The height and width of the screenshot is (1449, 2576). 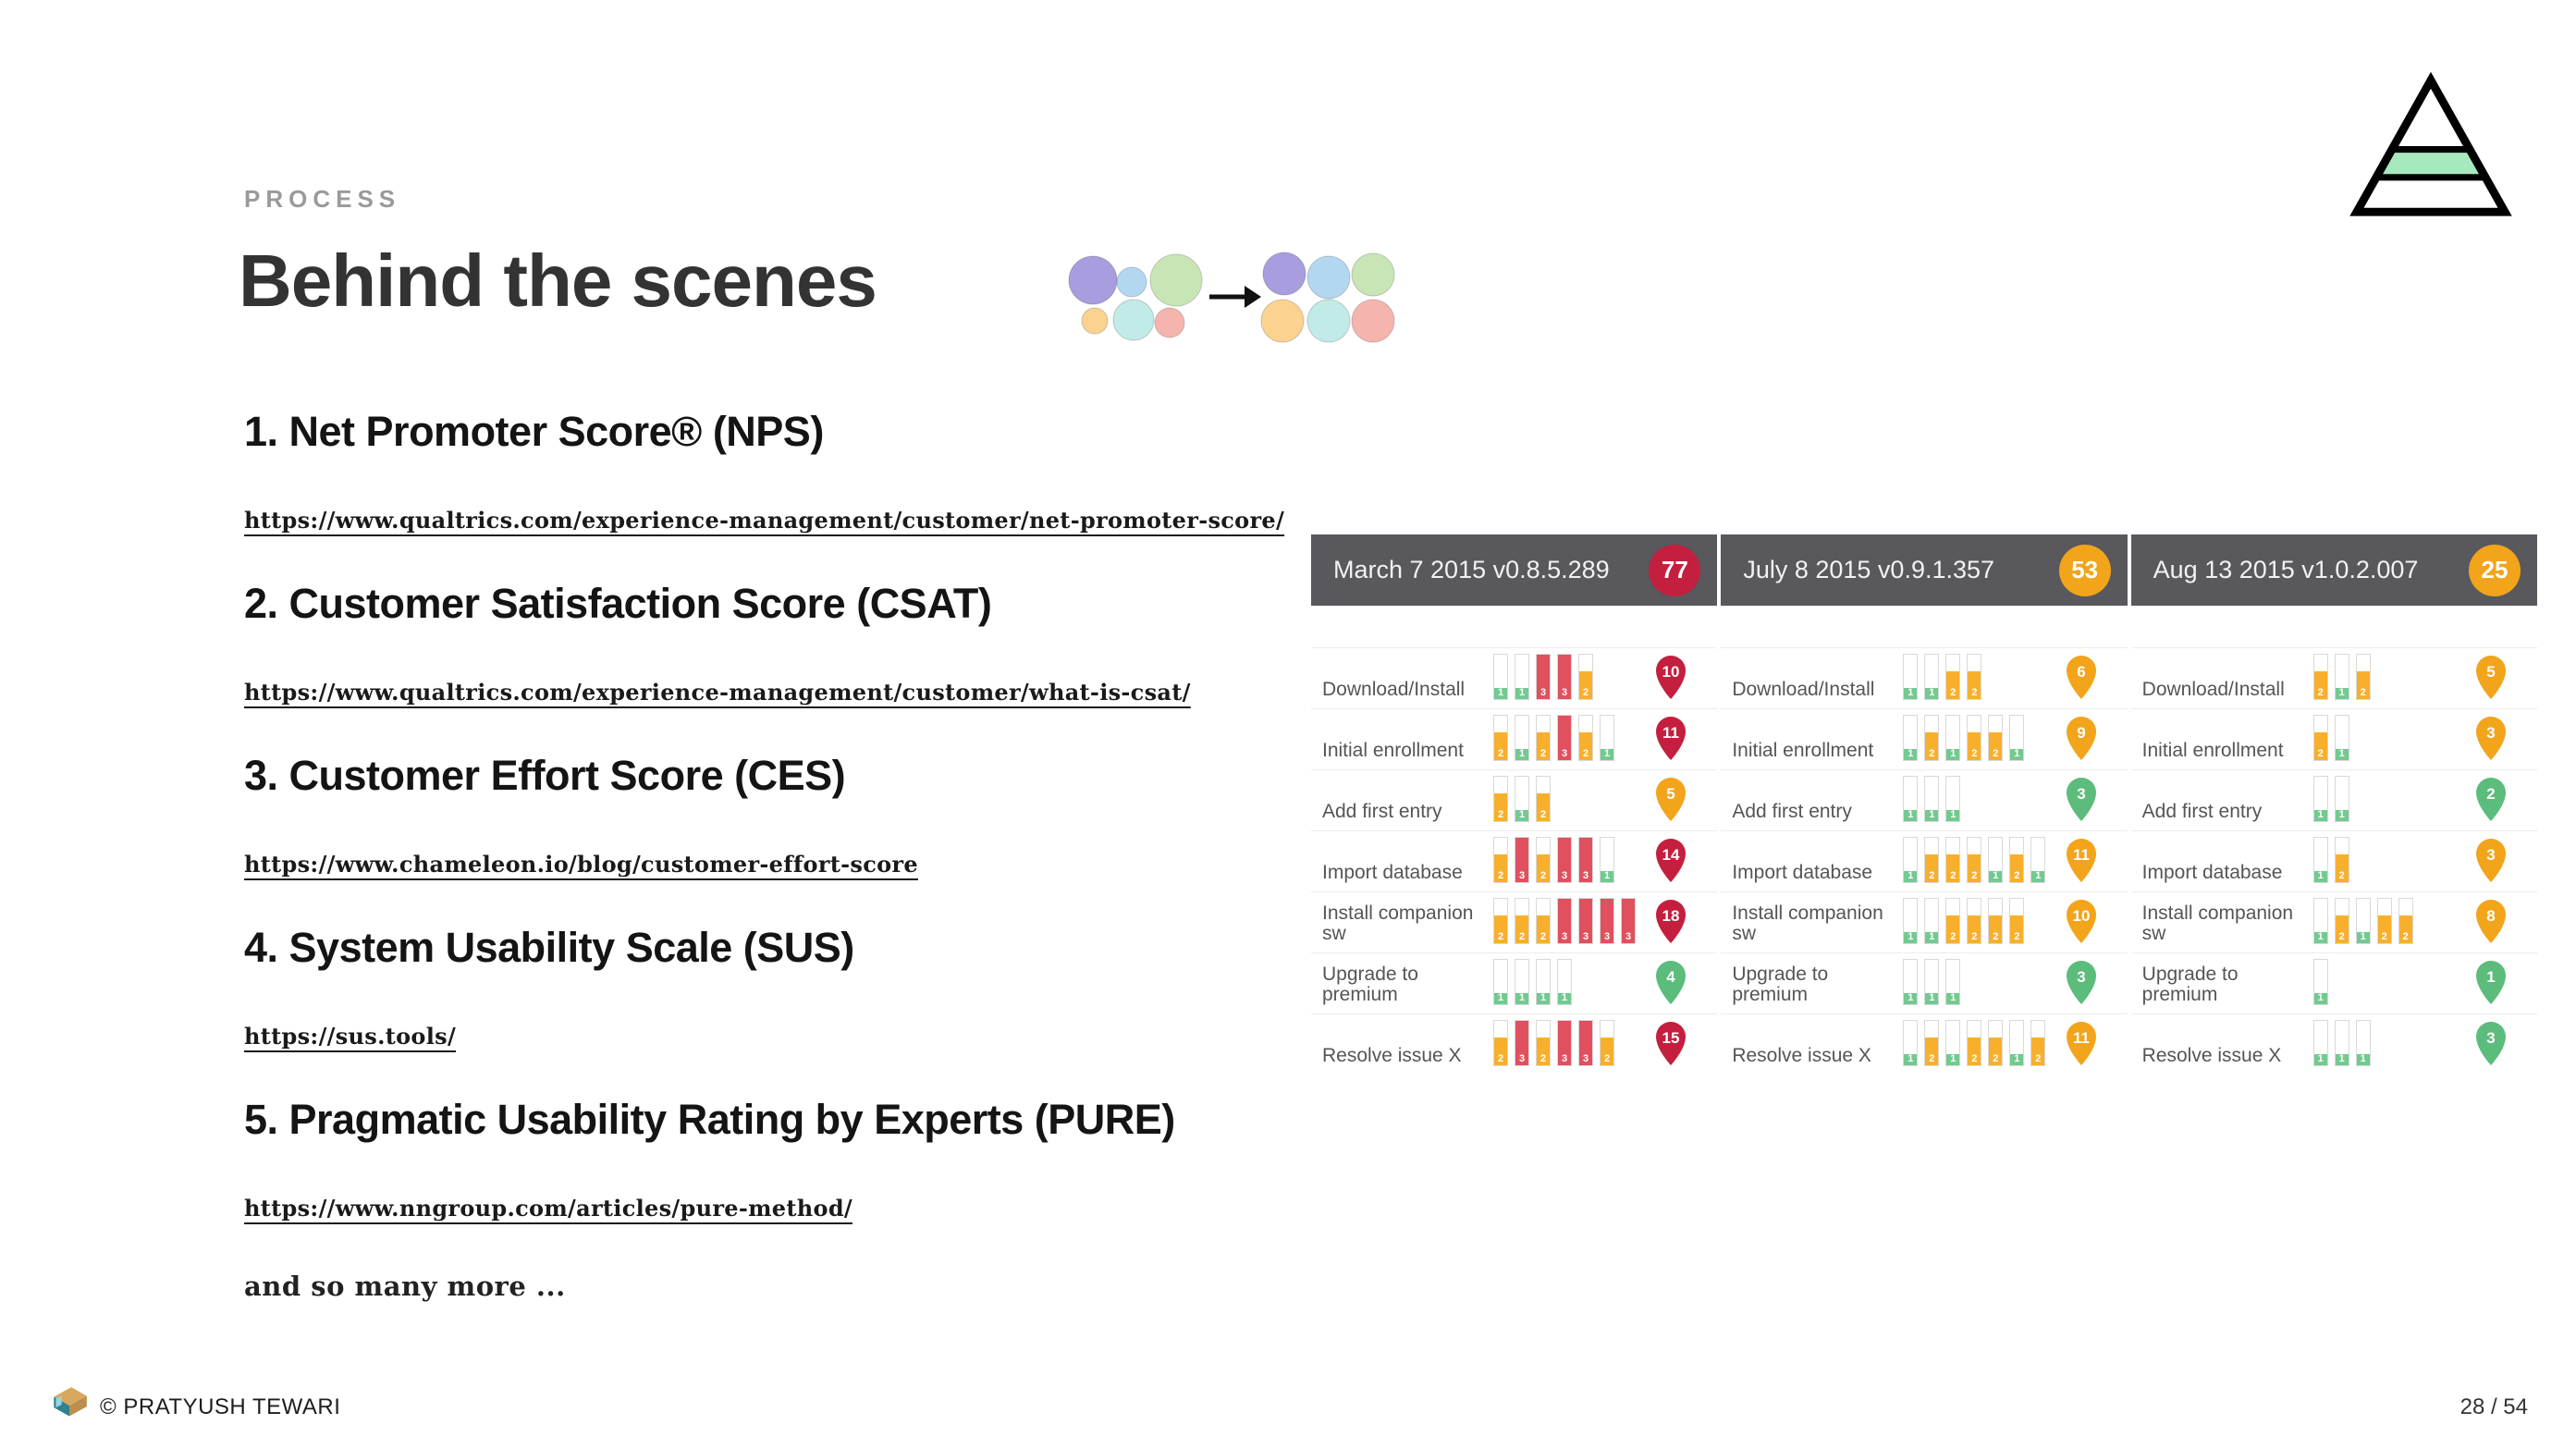 What do you see at coordinates (1671, 855) in the screenshot?
I see `svg-text: 14` at bounding box center [1671, 855].